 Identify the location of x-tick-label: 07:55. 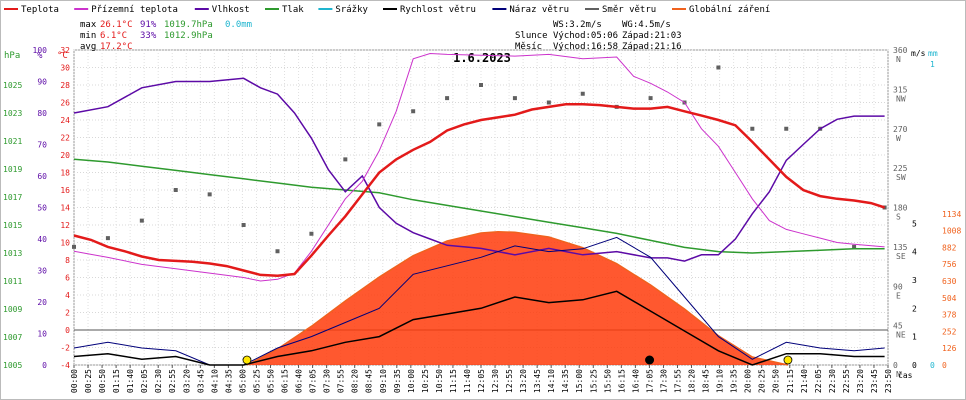
(341, 381).